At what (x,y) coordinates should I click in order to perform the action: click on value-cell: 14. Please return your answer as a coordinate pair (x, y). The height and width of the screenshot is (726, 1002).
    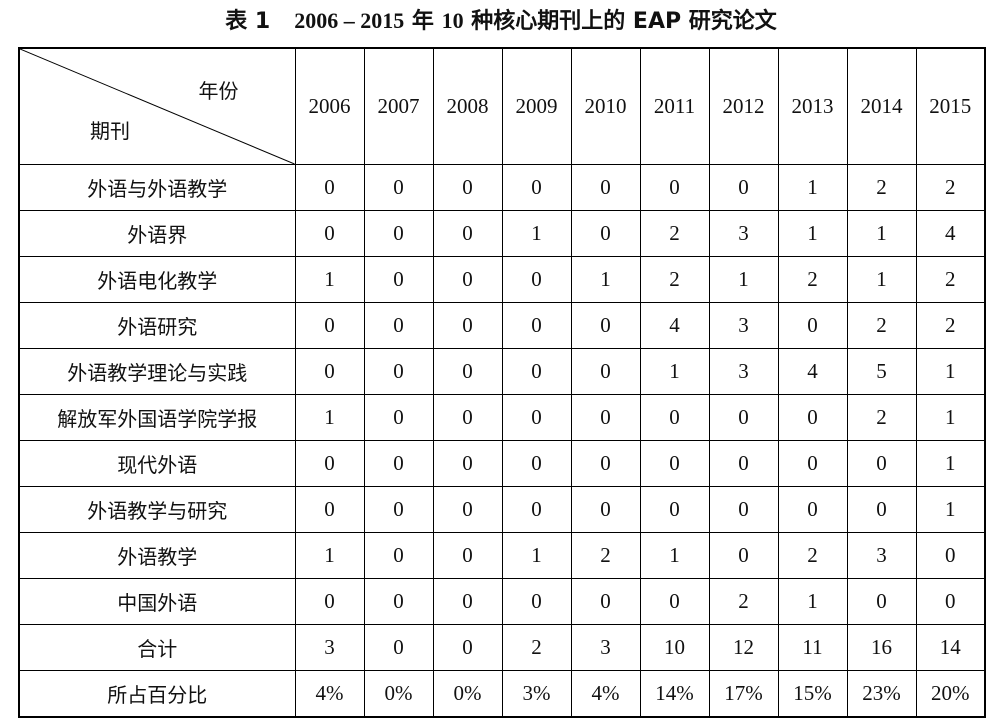
    Looking at the image, I should click on (950, 647).